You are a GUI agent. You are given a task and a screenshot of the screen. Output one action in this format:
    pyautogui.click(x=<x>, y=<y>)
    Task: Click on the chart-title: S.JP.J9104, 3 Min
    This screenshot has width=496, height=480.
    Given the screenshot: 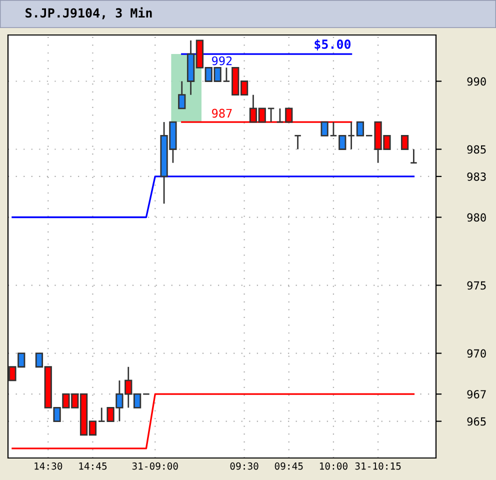 What is the action you would take?
    pyautogui.click(x=89, y=13)
    